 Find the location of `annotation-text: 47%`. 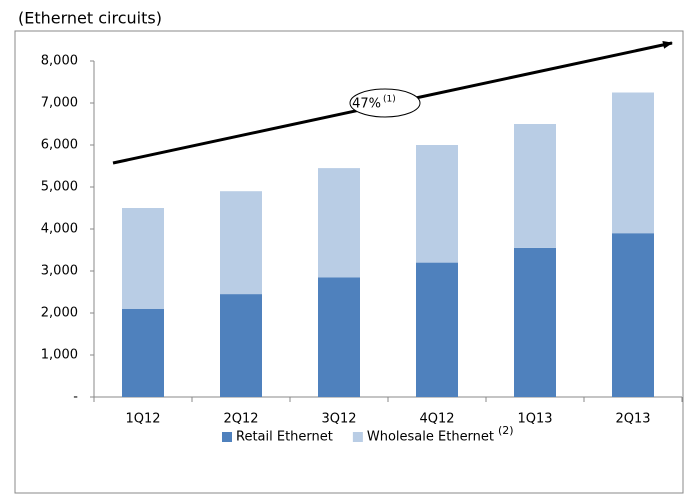

annotation-text: 47% is located at coordinates (366, 104).